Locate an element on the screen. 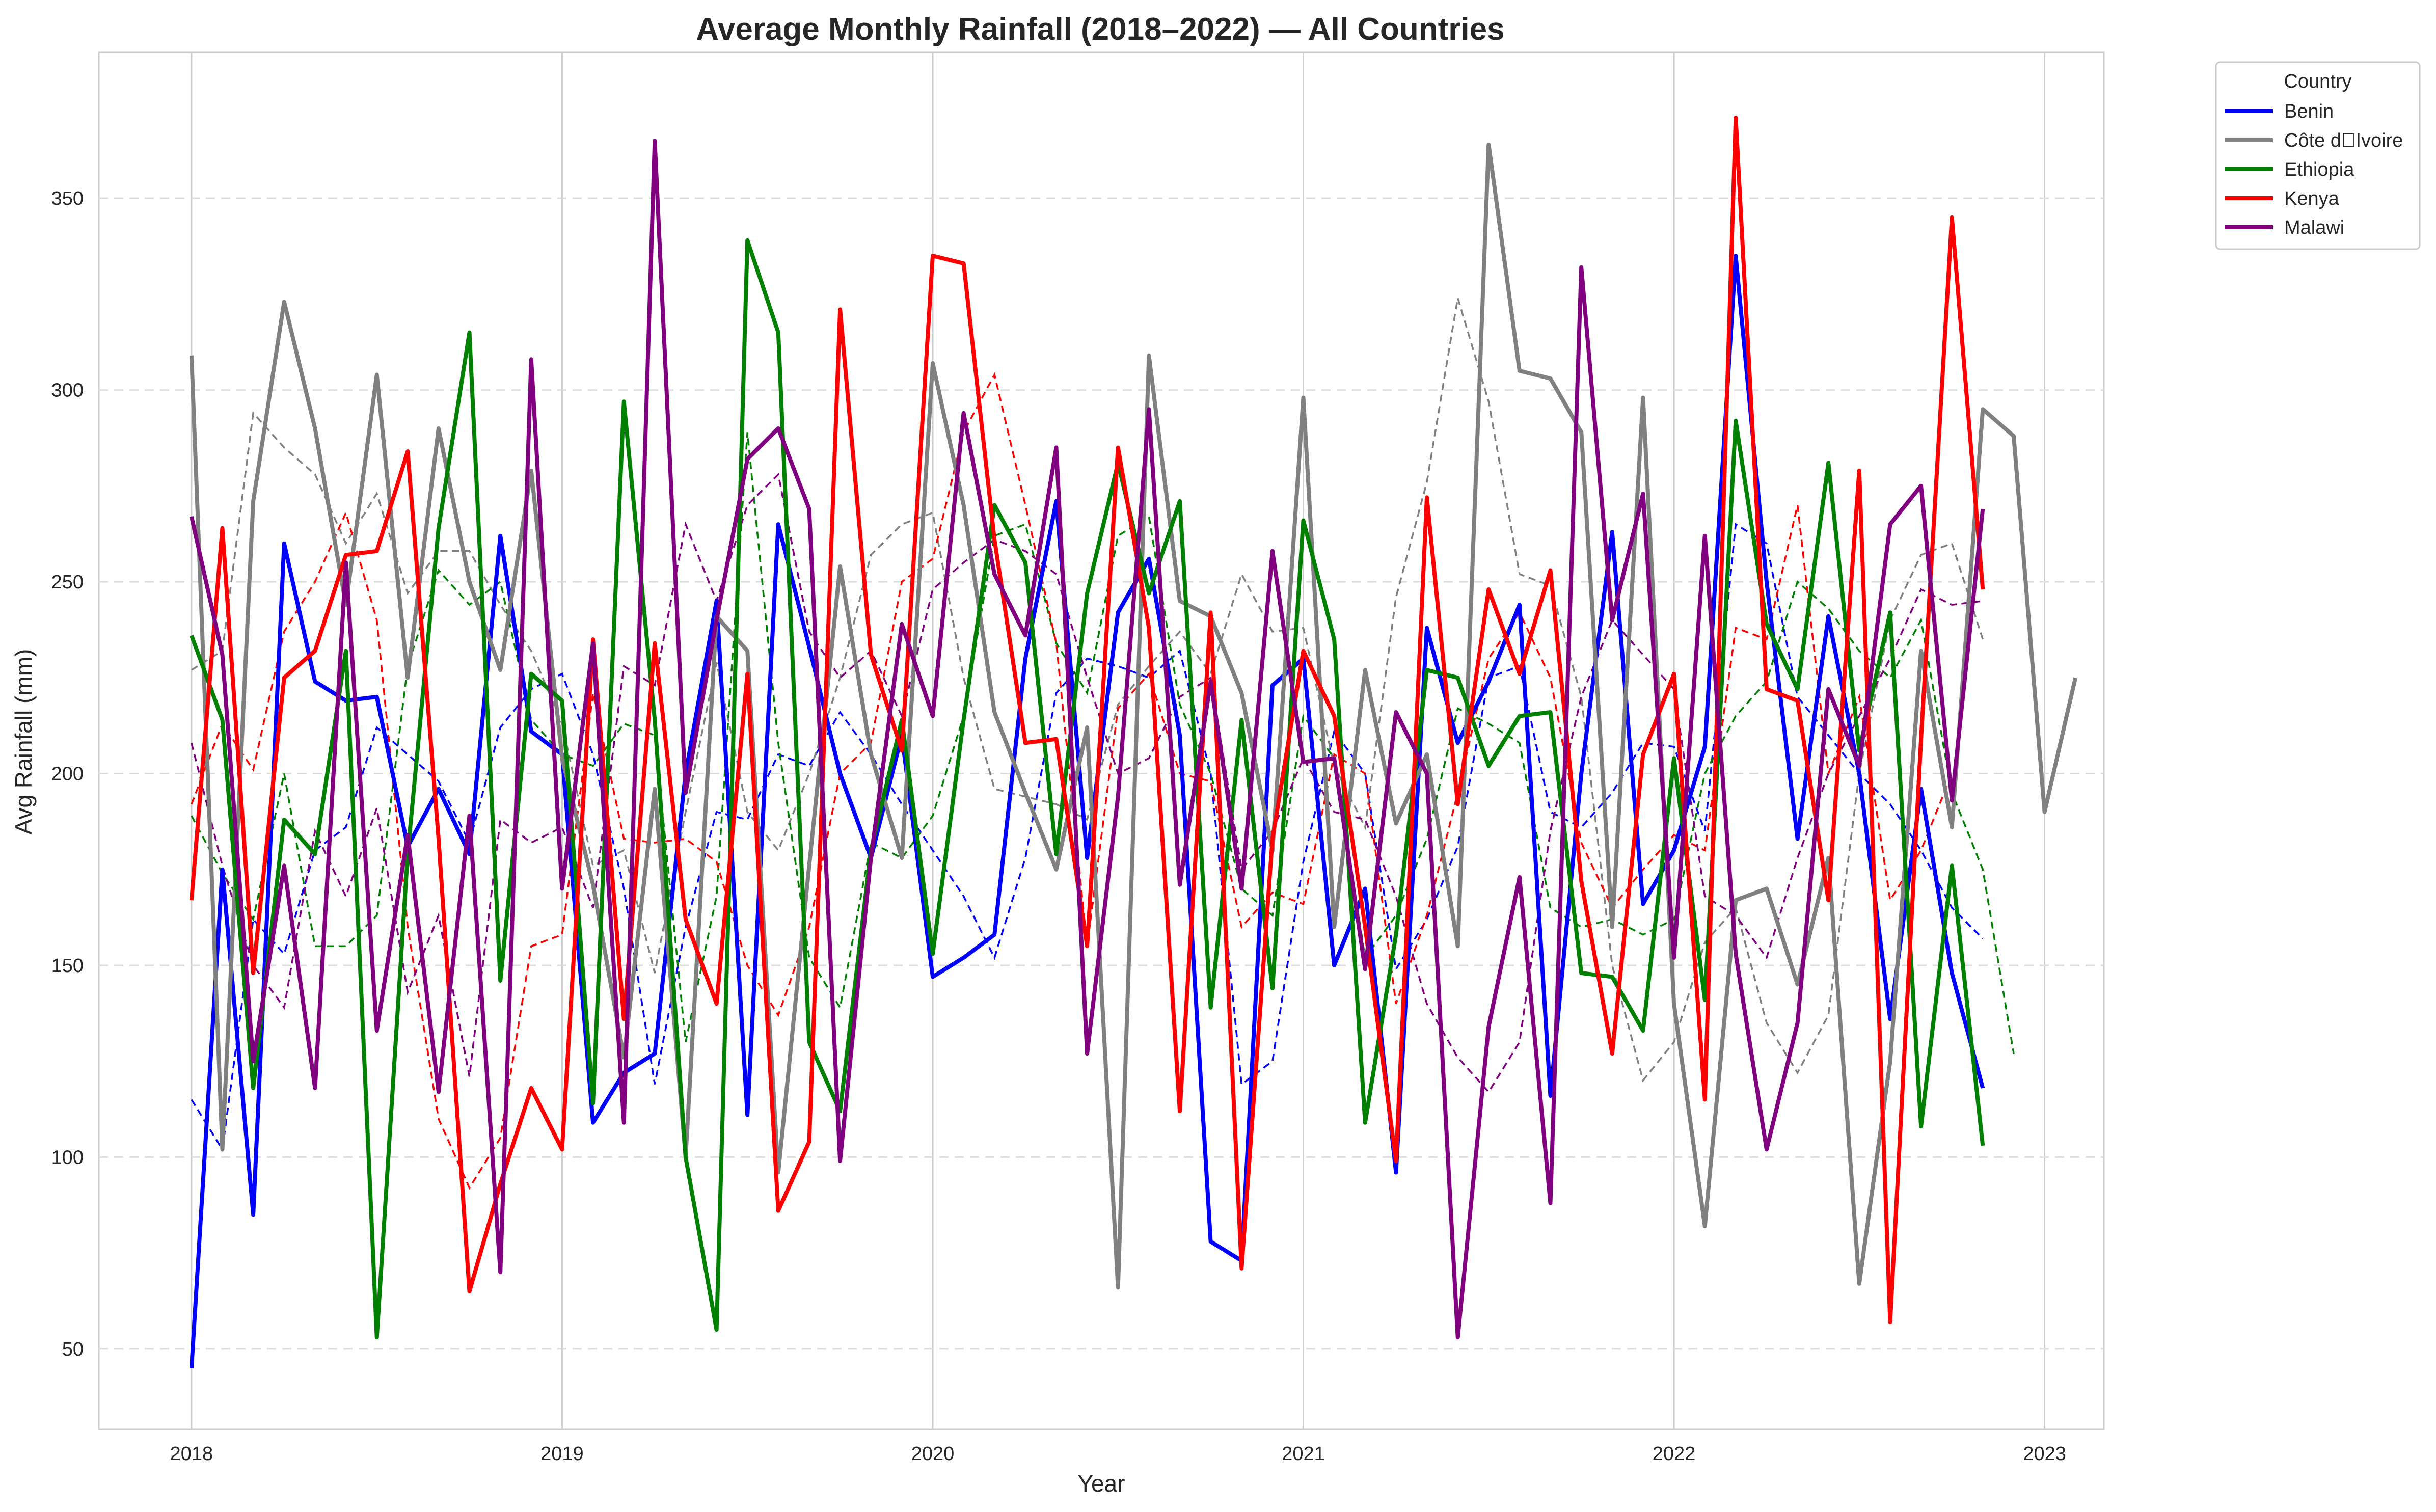 This screenshot has height=1512, width=2436. y-tick-label: 200 is located at coordinates (67, 774).